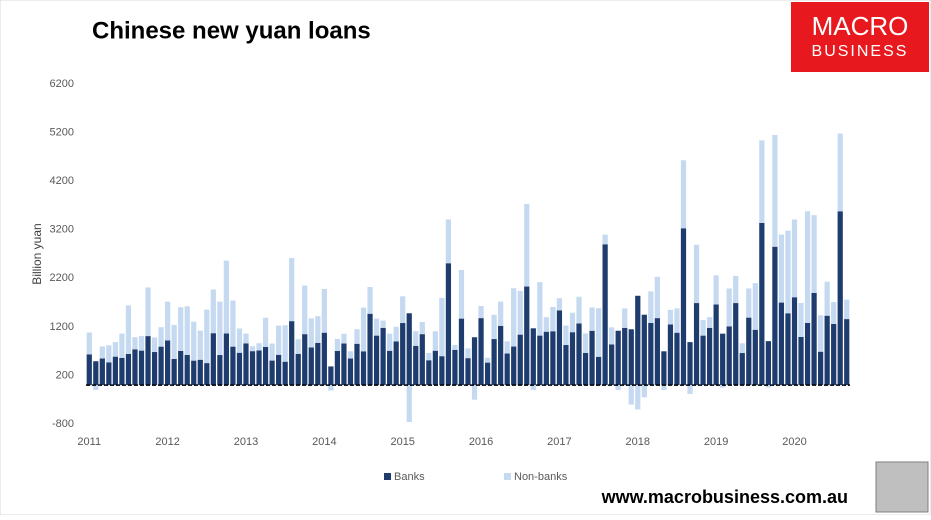 The height and width of the screenshot is (520, 931). Describe the element at coordinates (167, 442) in the screenshot. I see `x-tick-label: 2012` at that location.